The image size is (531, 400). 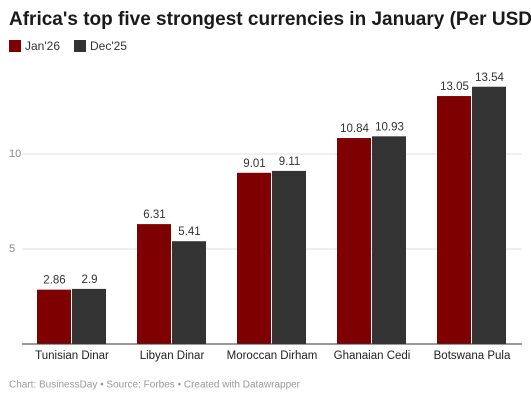 What do you see at coordinates (108, 46) in the screenshot?
I see `legend-label: Dec'25` at bounding box center [108, 46].